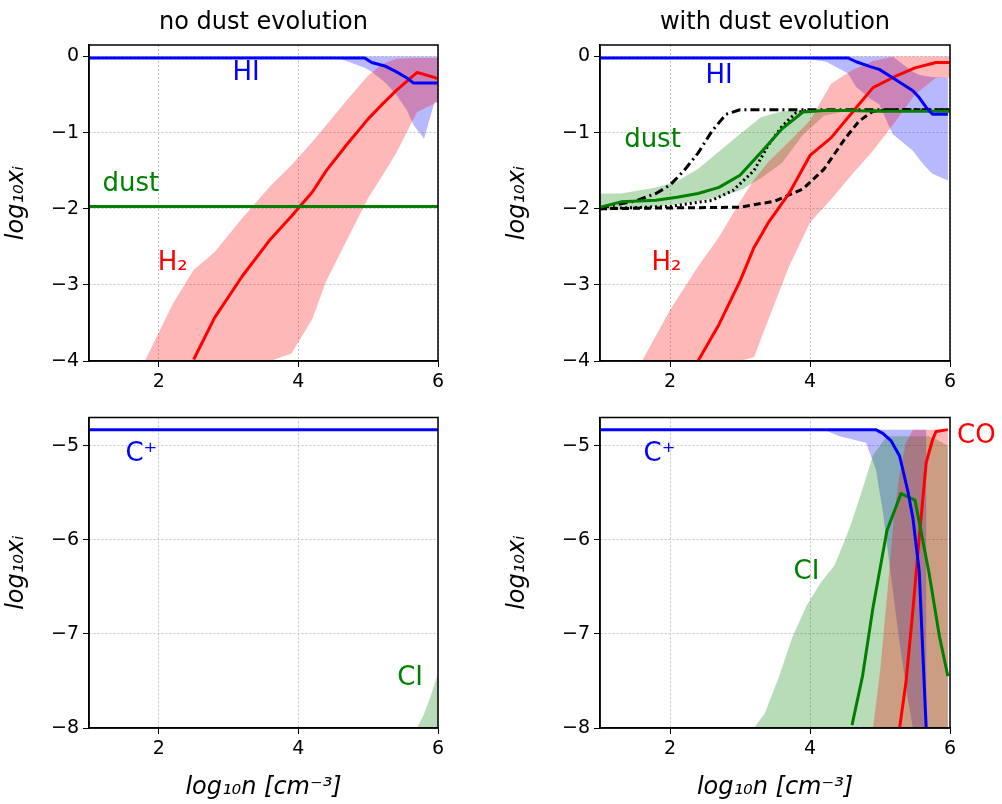  What do you see at coordinates (976, 433) in the screenshot?
I see `series-label: CO` at bounding box center [976, 433].